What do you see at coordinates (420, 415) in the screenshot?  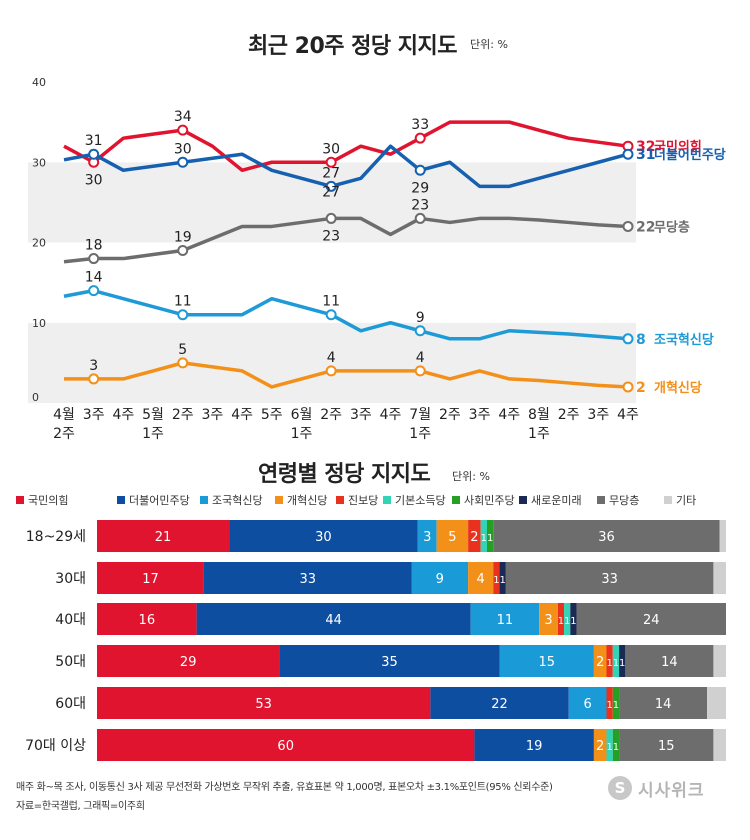 I see `x-tick-label: 7월` at bounding box center [420, 415].